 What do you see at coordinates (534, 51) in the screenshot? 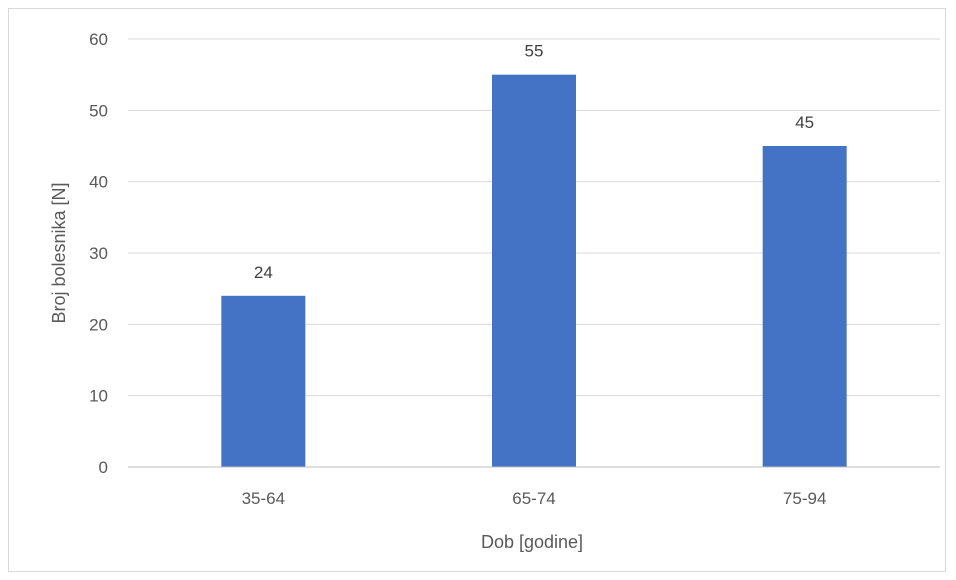
I see `data-label: 55` at bounding box center [534, 51].